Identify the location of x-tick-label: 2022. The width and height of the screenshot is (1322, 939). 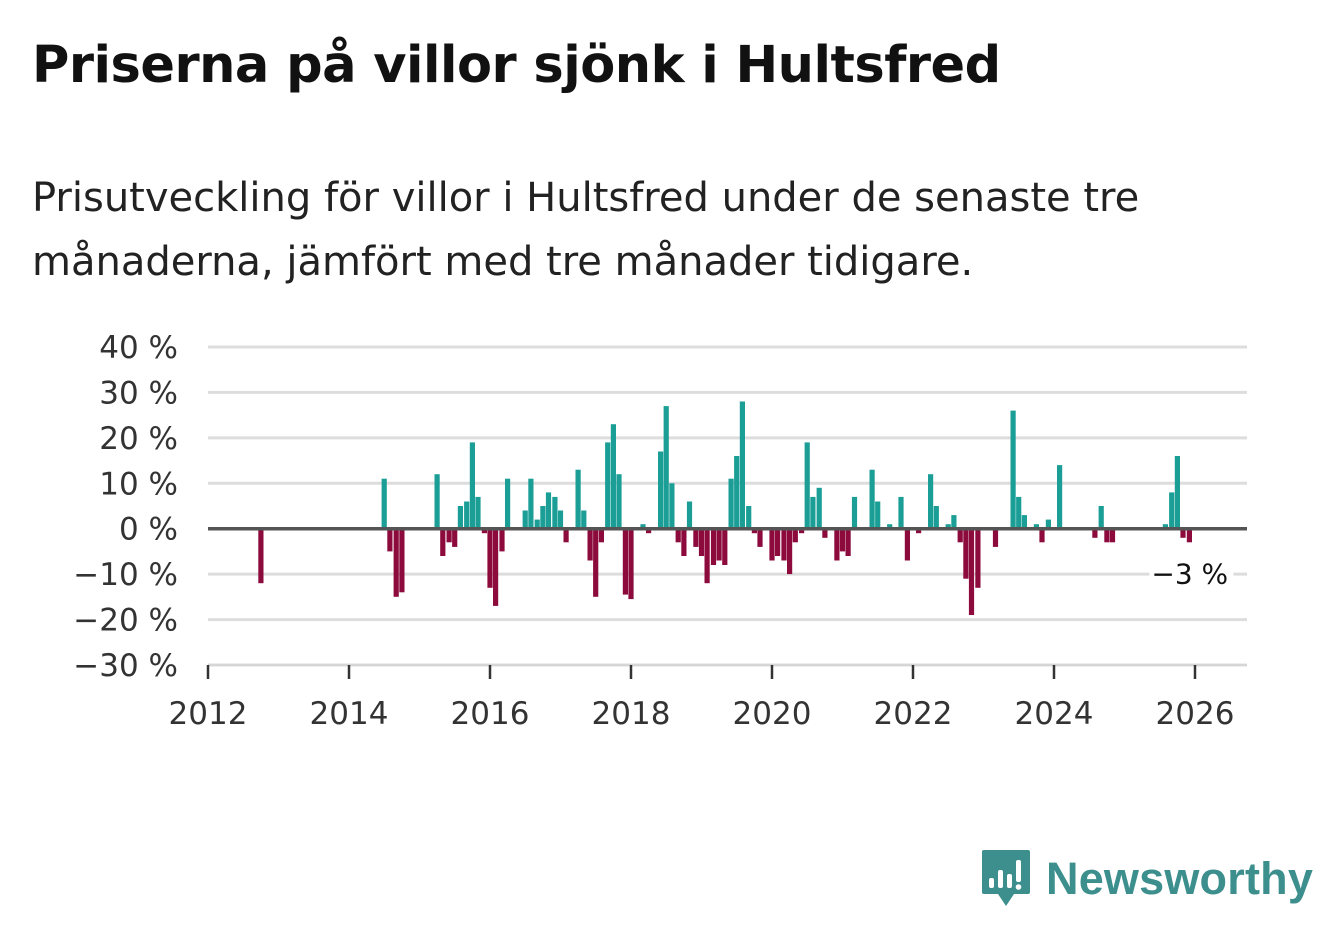
(913, 714).